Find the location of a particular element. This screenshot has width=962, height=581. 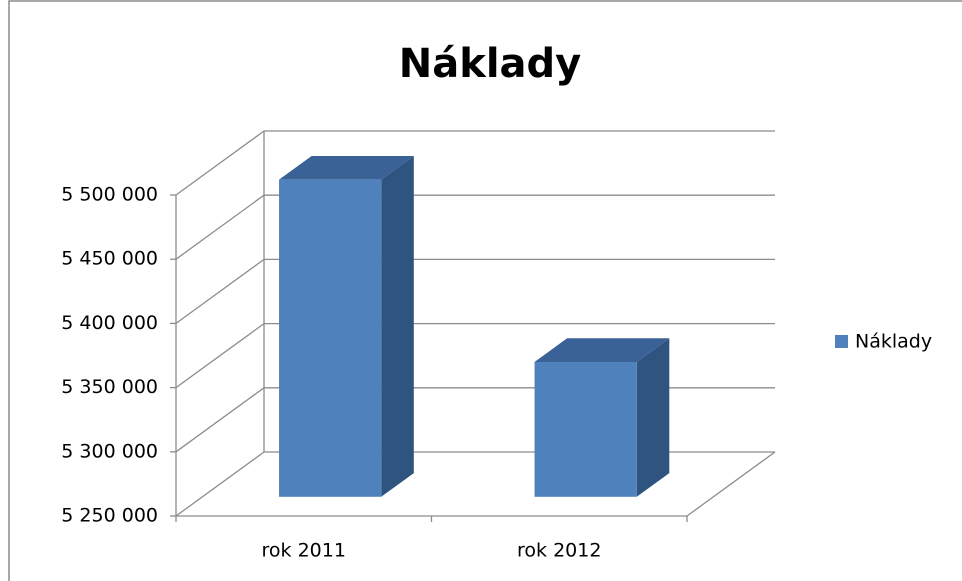

y-tick-label: 5 350 000 is located at coordinates (109, 387).